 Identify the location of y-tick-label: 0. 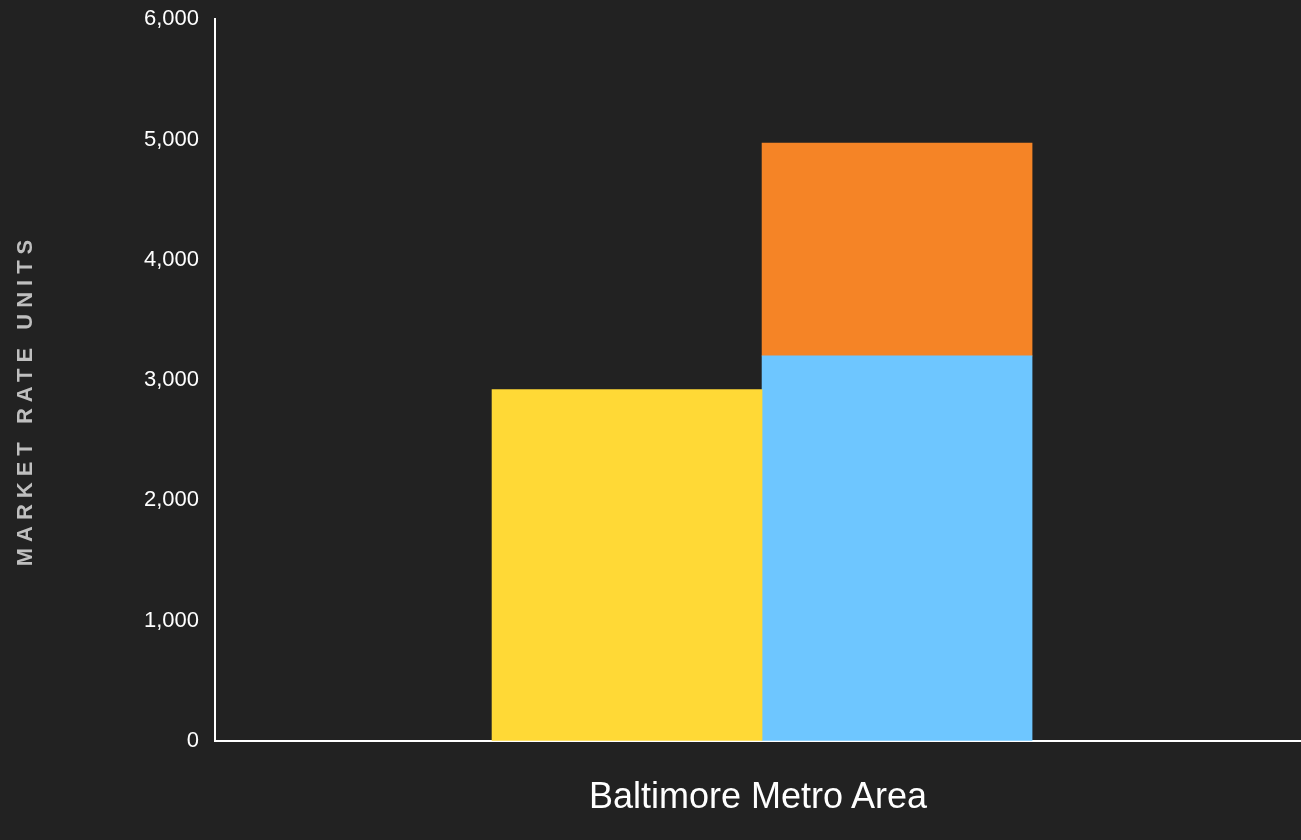
(192, 739).